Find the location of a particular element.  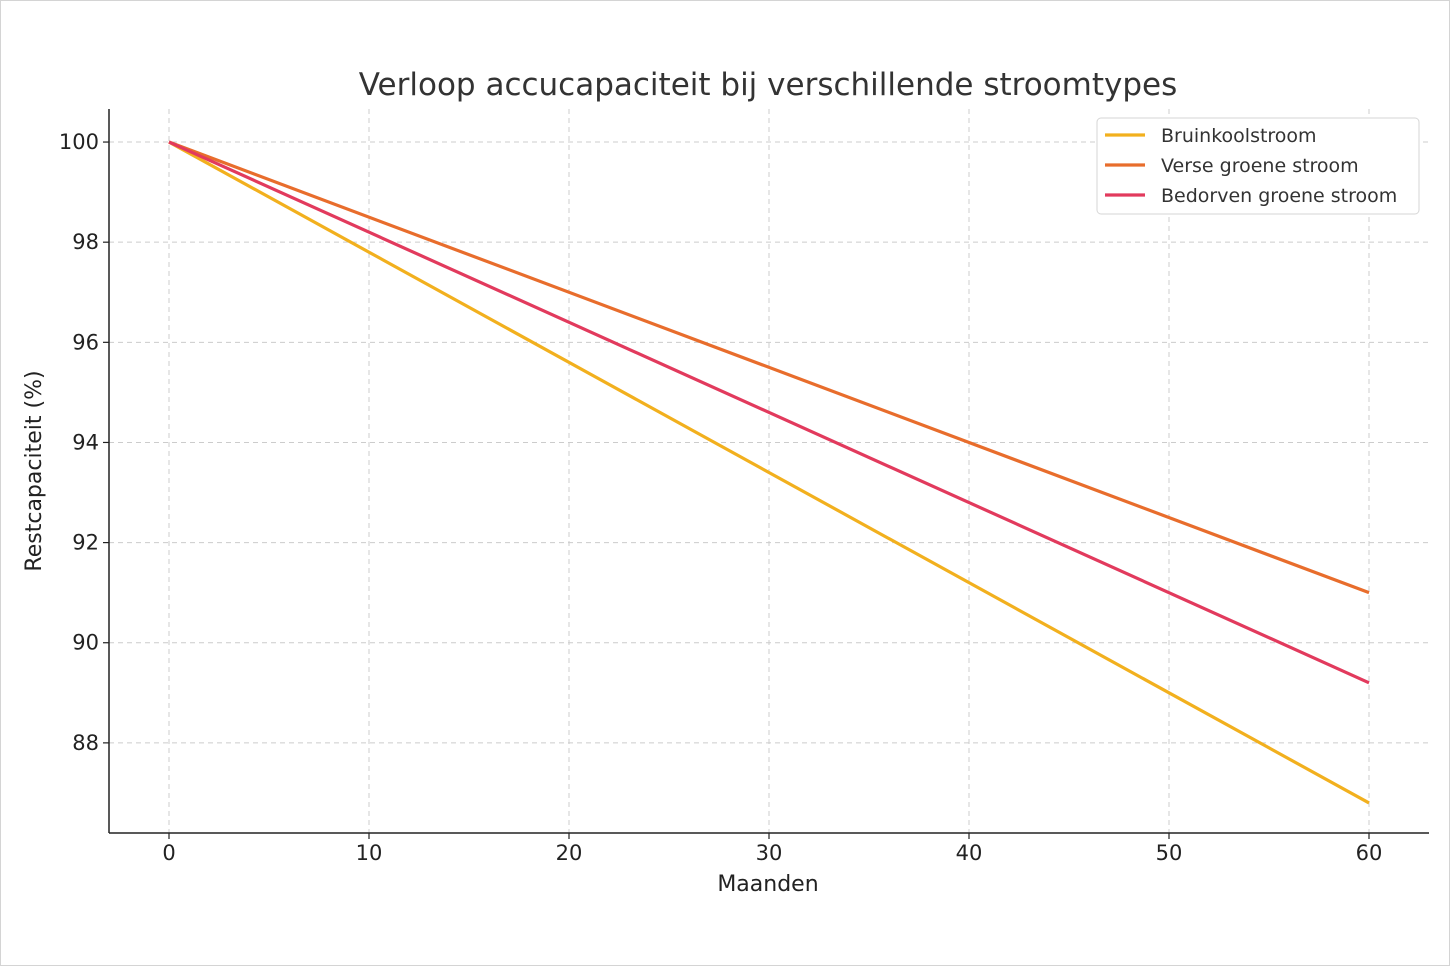

y-axis-label: Restcapaciteit (%) is located at coordinates (34, 470).